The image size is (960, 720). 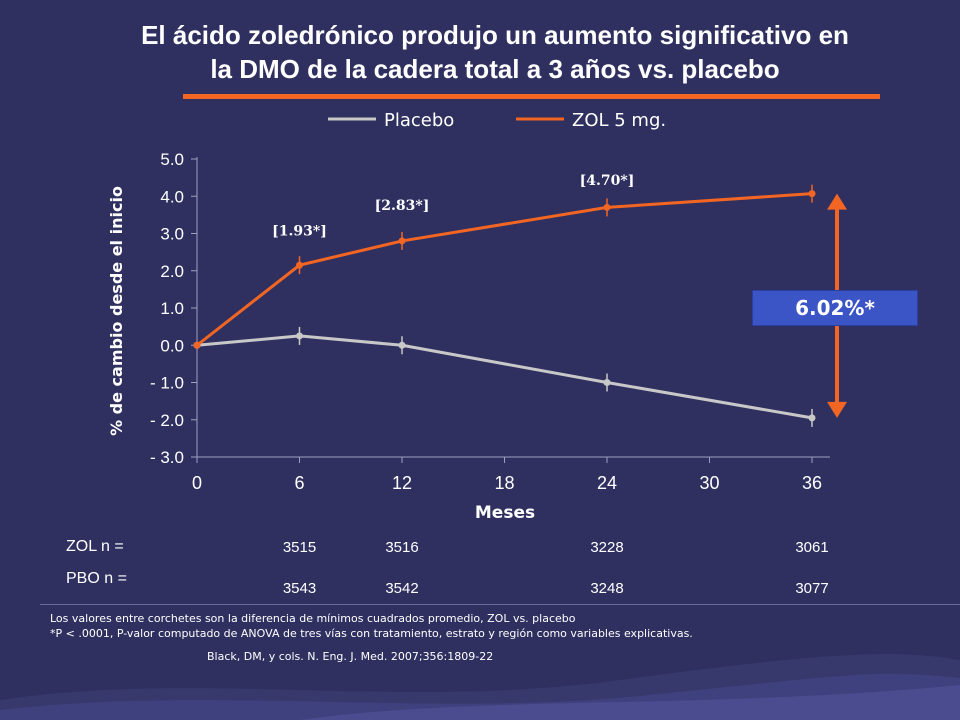 I want to click on y-tick-label: 5.0, so click(x=172, y=159).